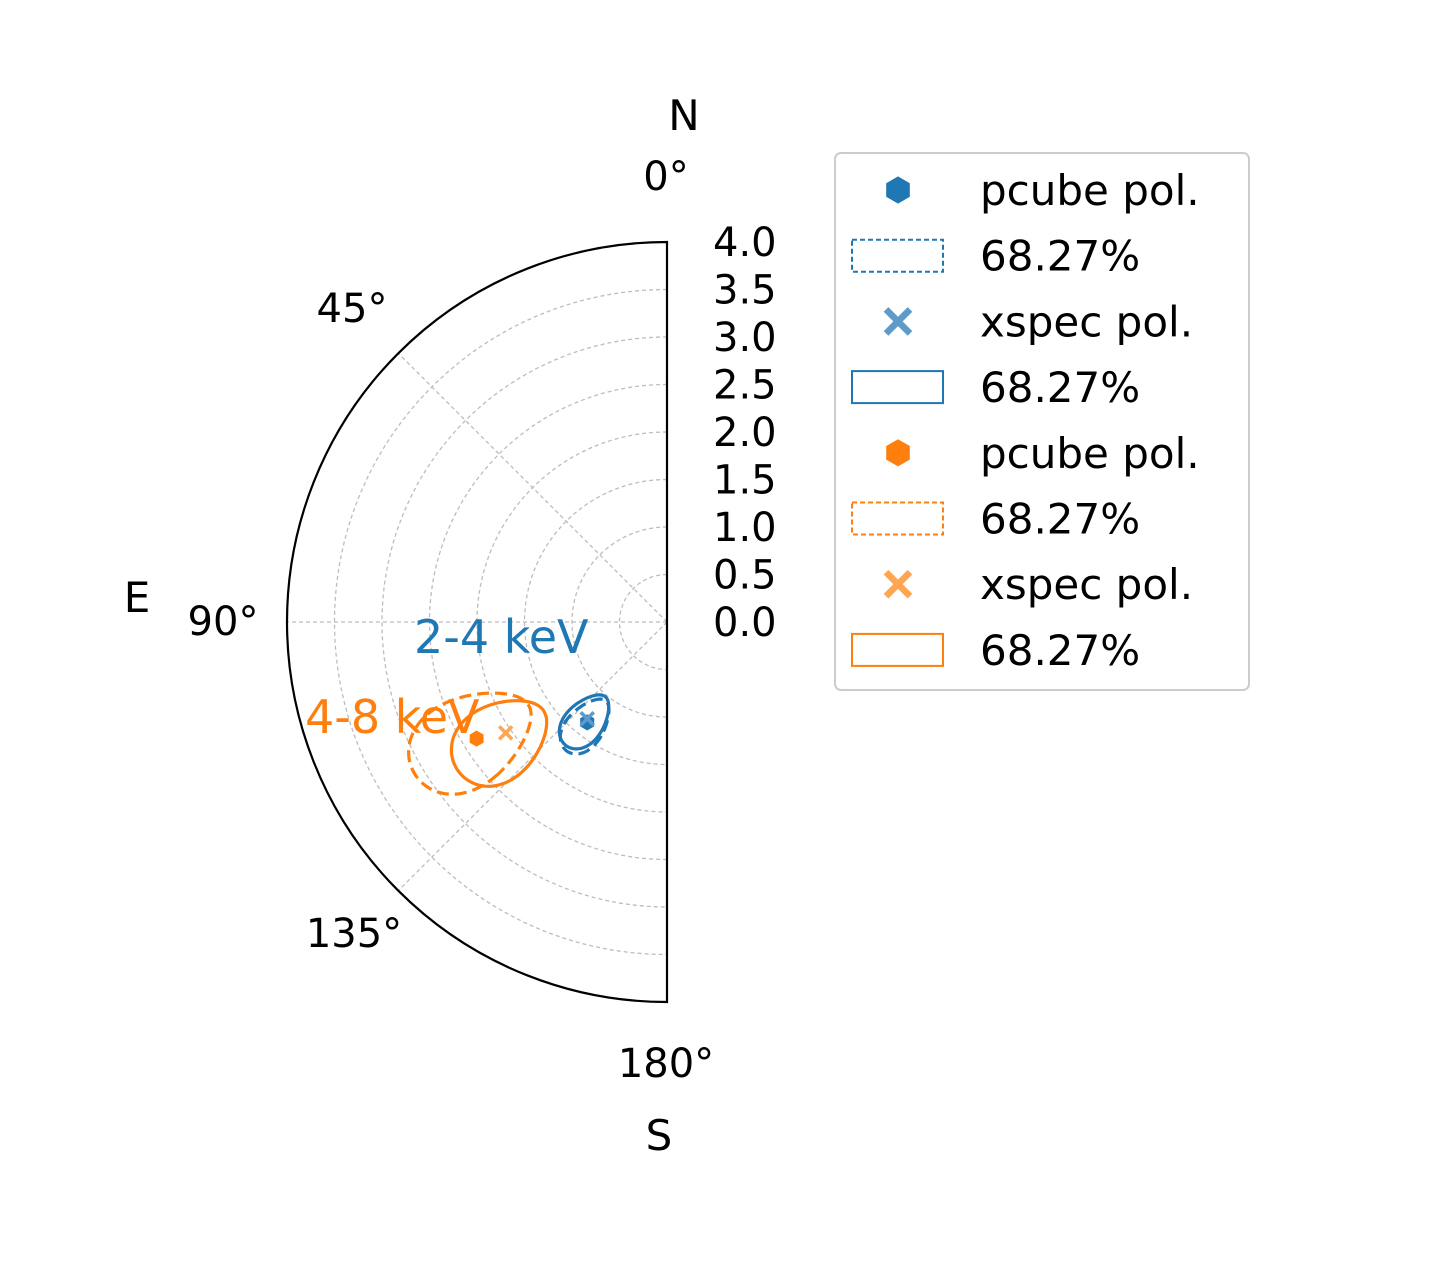 The height and width of the screenshot is (1273, 1455). Describe the element at coordinates (354, 934) in the screenshot. I see `theta-tick-label: 135°` at that location.